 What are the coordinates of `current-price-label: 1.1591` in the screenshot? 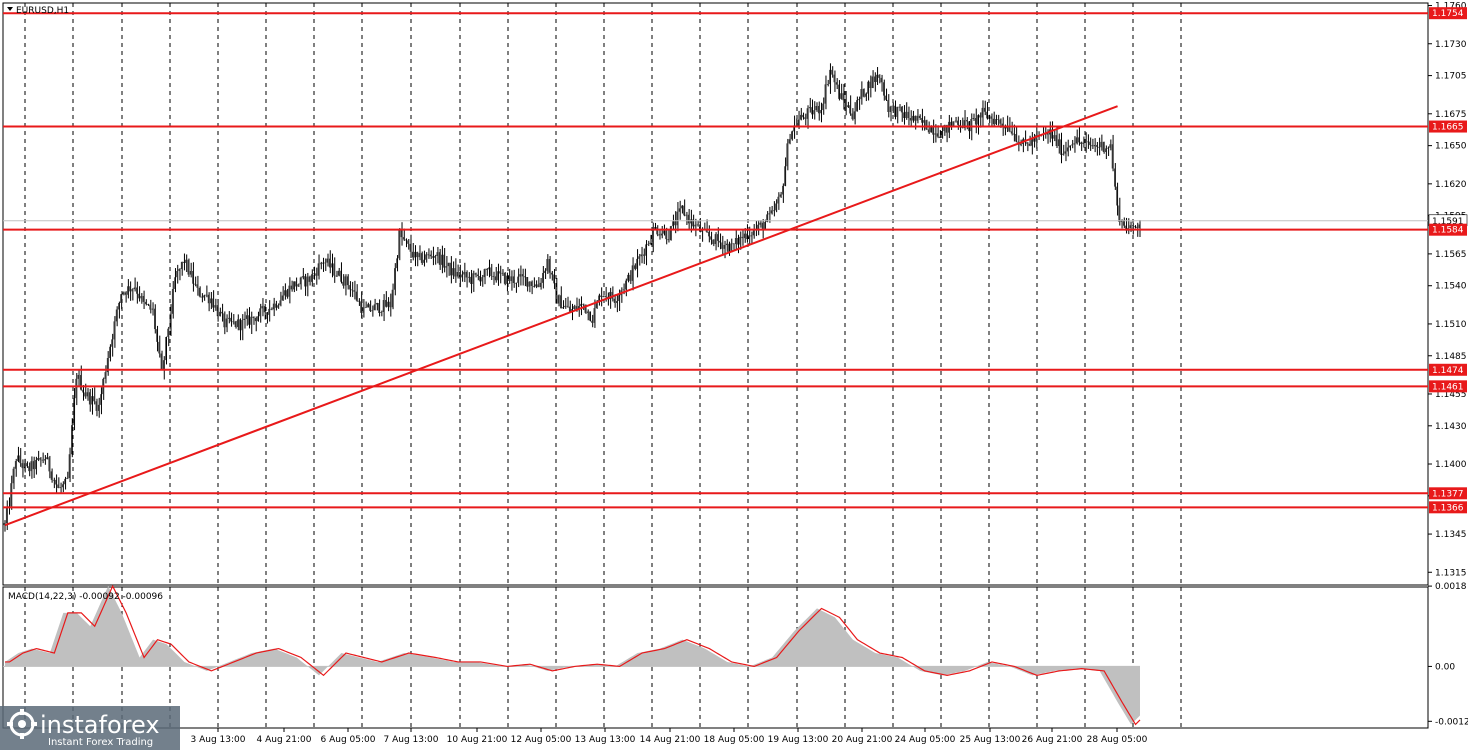 It's located at (1448, 222).